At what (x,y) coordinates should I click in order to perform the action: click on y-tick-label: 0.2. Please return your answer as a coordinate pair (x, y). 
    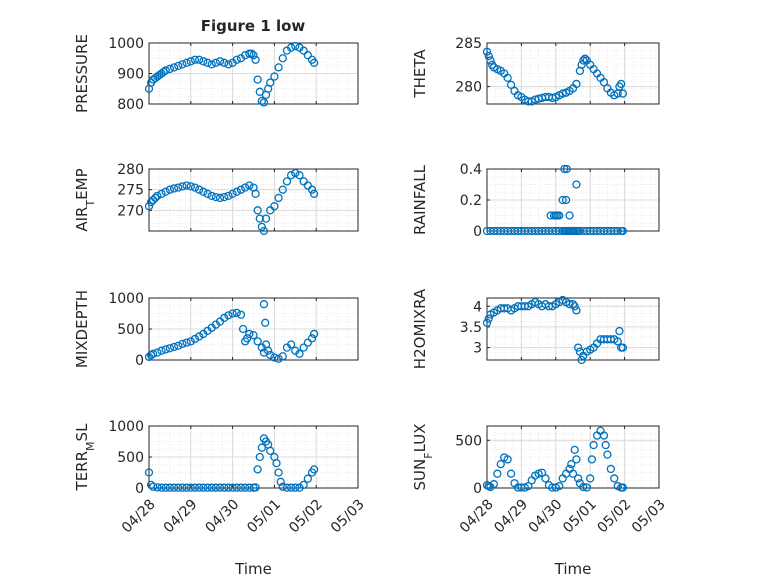
    Looking at the image, I should click on (471, 201).